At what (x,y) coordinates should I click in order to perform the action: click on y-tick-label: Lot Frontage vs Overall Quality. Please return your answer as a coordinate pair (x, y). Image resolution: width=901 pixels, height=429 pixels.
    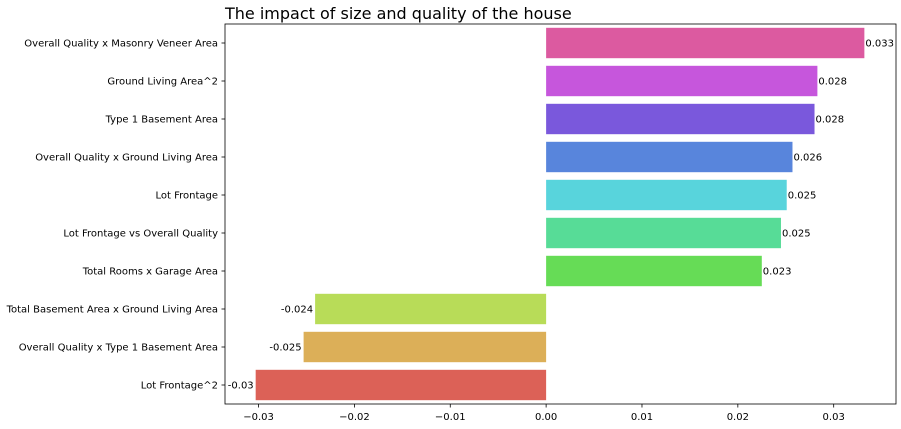
    Looking at the image, I should click on (140, 234).